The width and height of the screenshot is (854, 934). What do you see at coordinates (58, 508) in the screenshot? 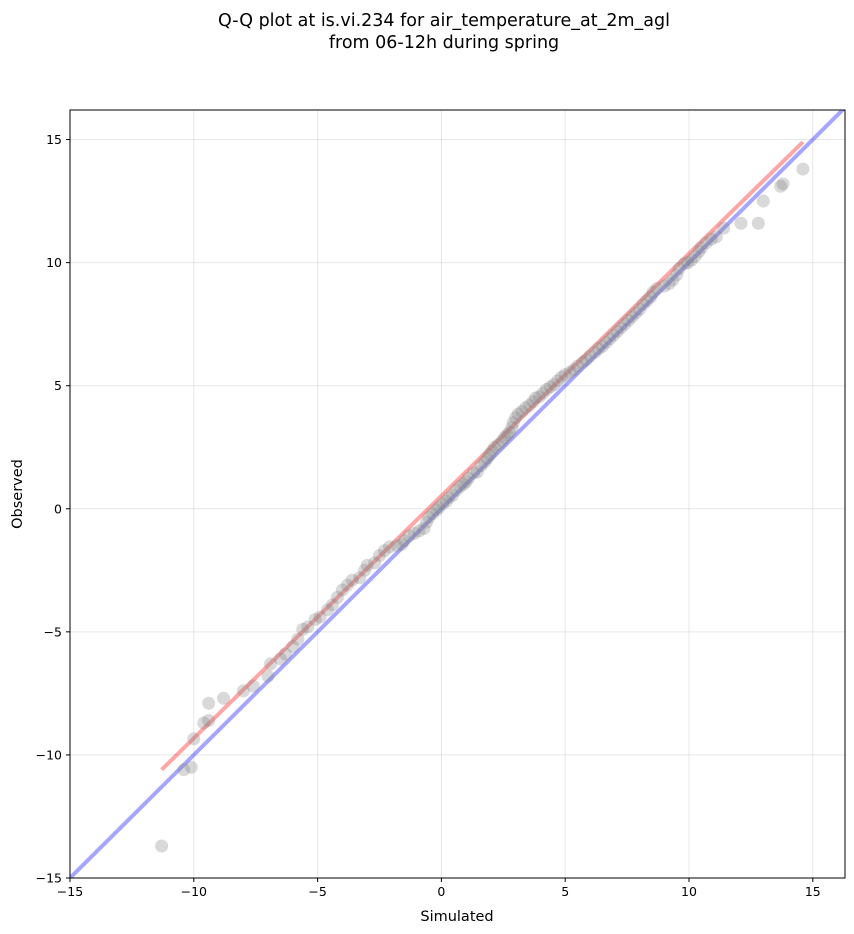
I see `y-tick-label: 0` at bounding box center [58, 508].